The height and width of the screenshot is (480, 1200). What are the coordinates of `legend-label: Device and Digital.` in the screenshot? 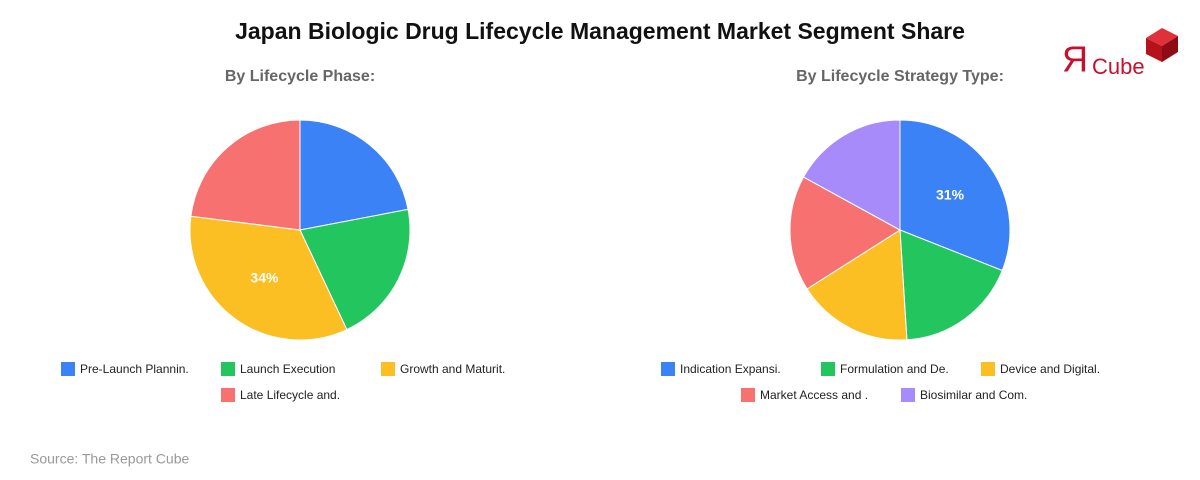 It's located at (1050, 369).